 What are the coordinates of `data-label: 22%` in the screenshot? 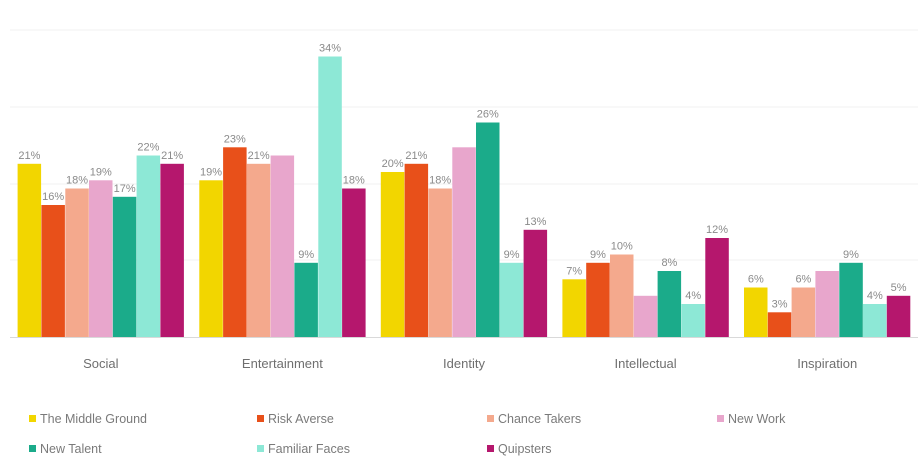 It's located at (148, 148).